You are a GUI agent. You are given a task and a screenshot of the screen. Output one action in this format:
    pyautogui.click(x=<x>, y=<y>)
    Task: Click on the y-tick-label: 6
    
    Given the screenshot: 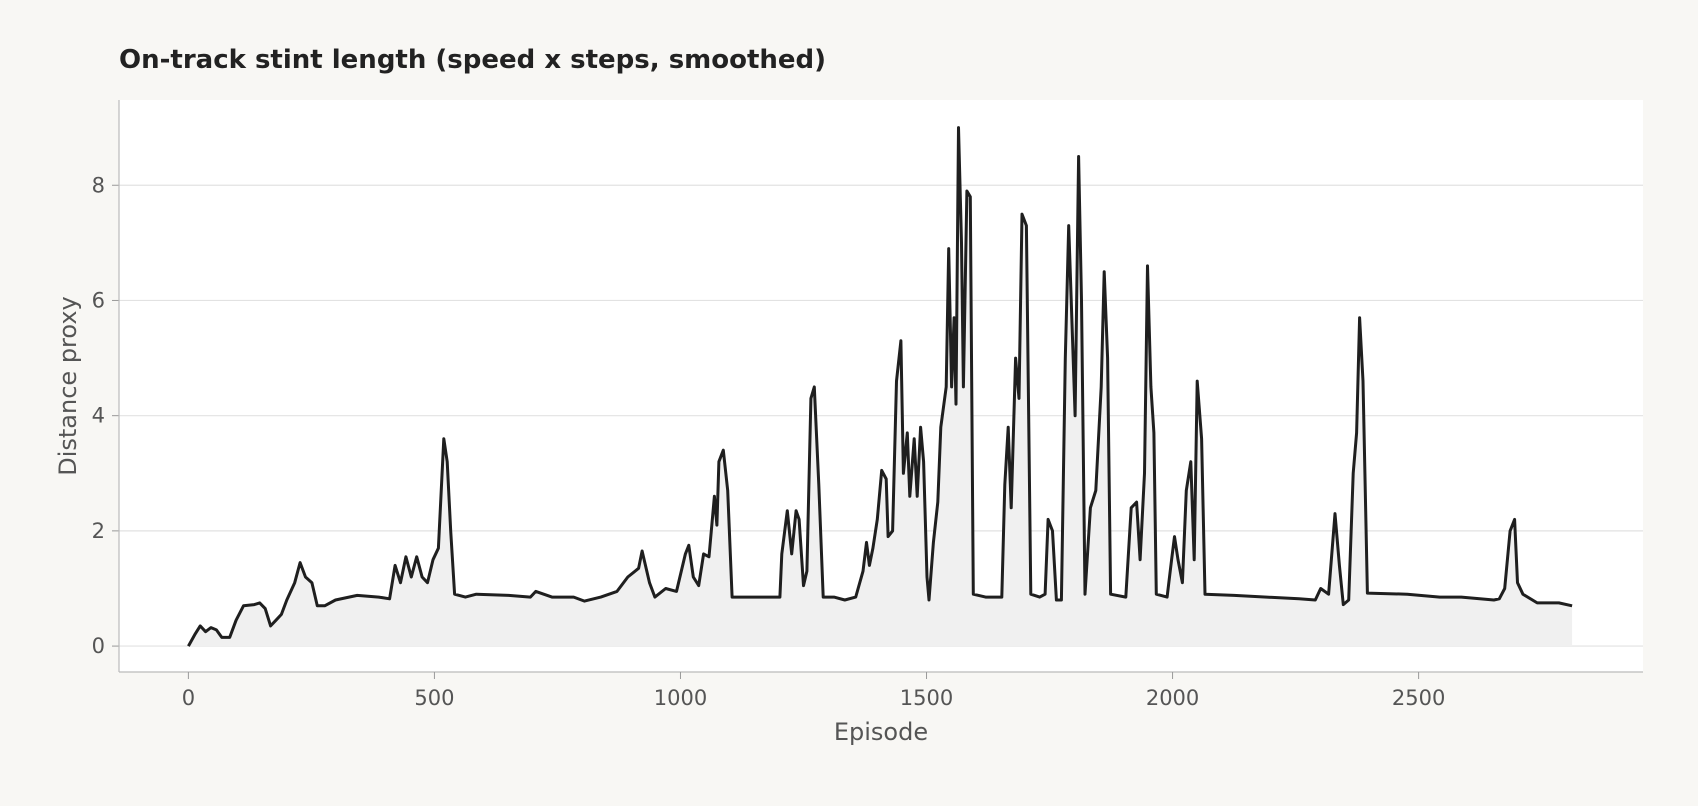 What is the action you would take?
    pyautogui.click(x=98, y=300)
    